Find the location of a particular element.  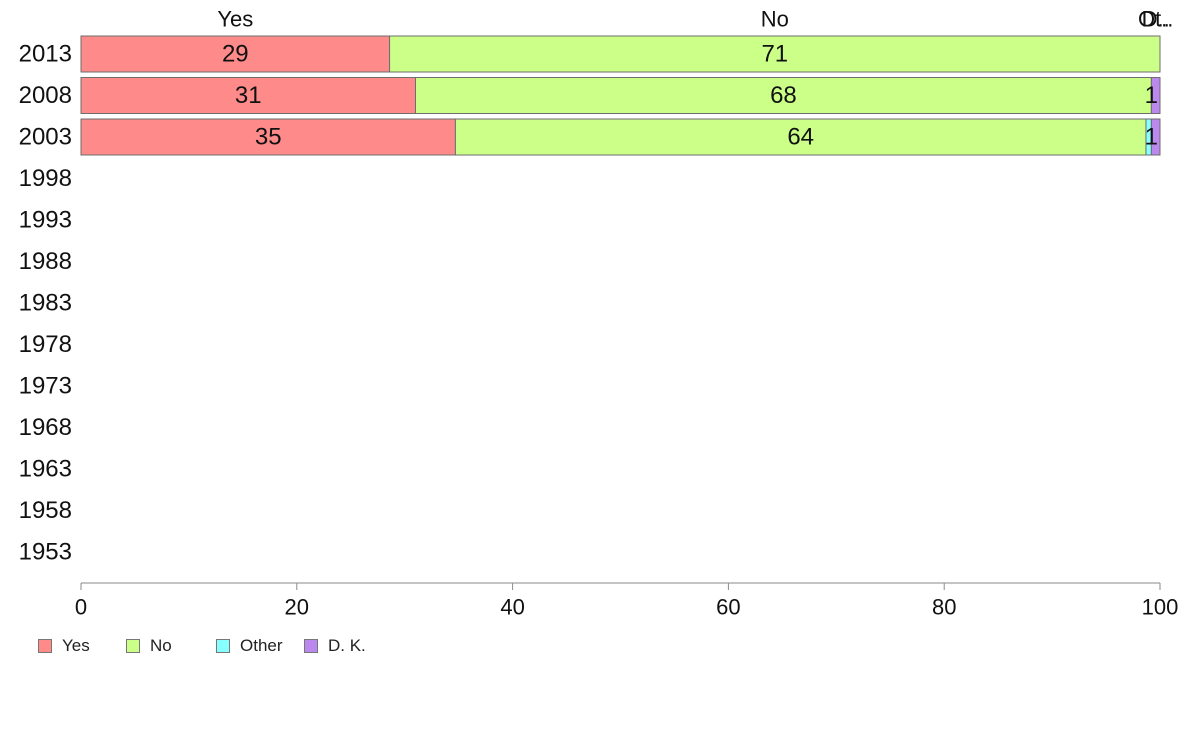

bar-2008-no is located at coordinates (783, 95).